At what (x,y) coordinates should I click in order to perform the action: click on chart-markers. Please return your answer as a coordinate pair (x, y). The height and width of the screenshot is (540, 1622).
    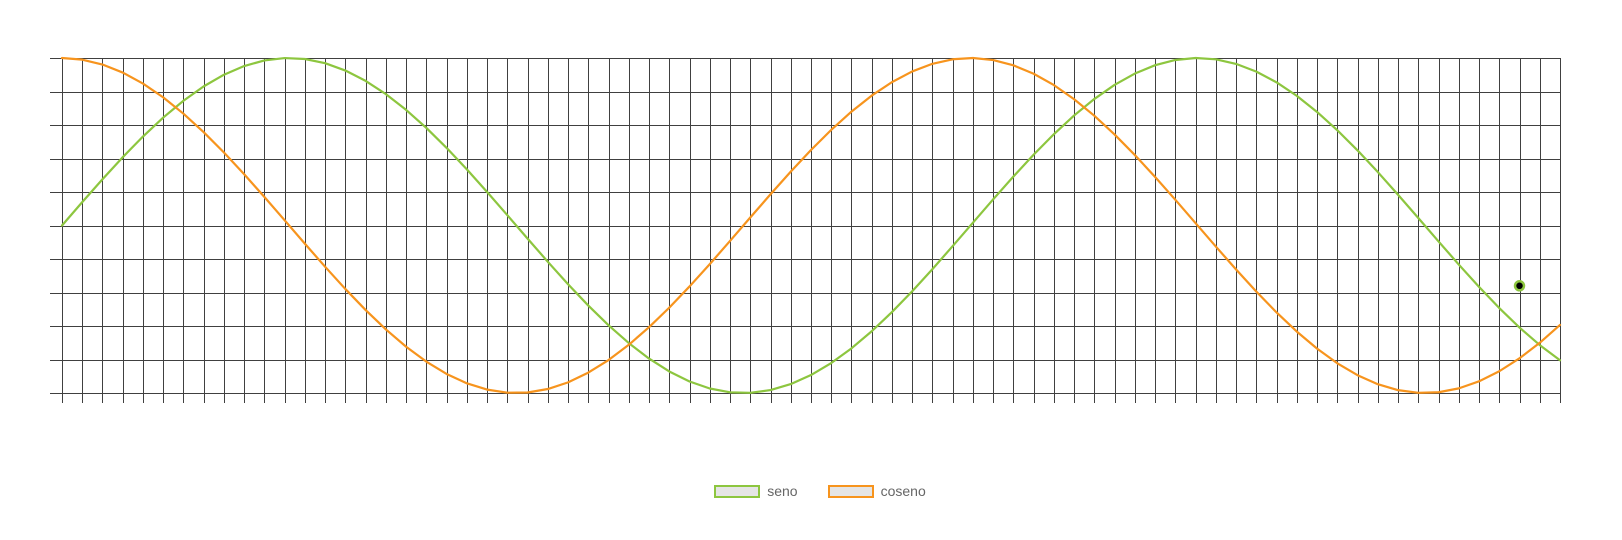
    Looking at the image, I should click on (1519, 286).